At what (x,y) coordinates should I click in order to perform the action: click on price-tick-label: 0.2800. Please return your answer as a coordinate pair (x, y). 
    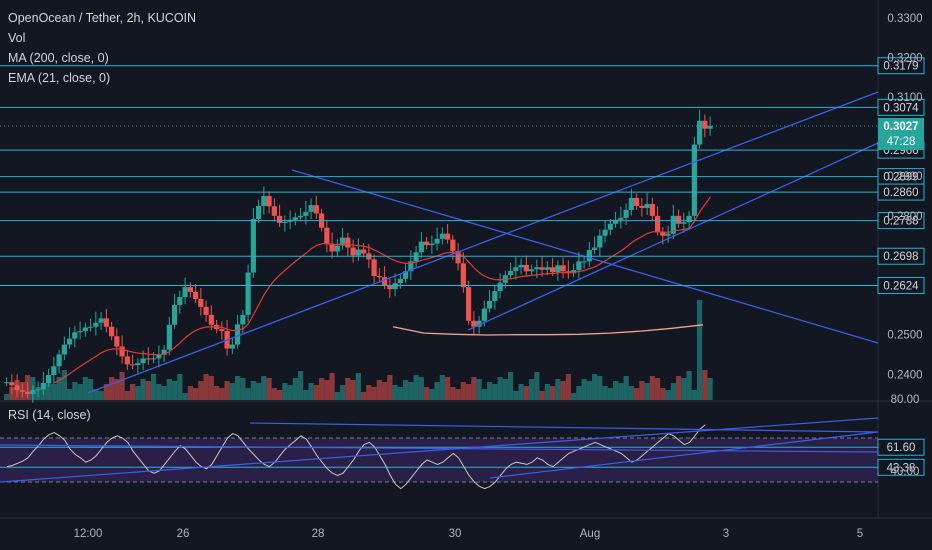
    Looking at the image, I should click on (904, 217).